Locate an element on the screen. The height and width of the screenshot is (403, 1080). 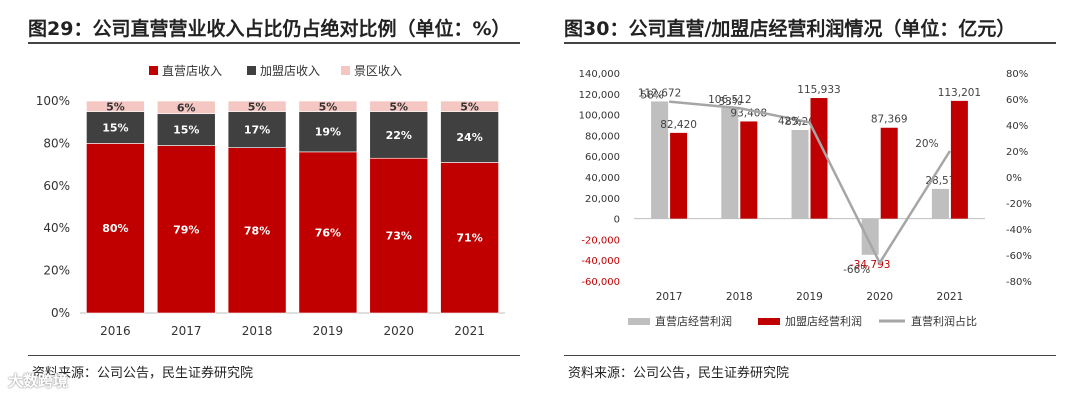
y-right-tick-label: -20% is located at coordinates (1019, 204).